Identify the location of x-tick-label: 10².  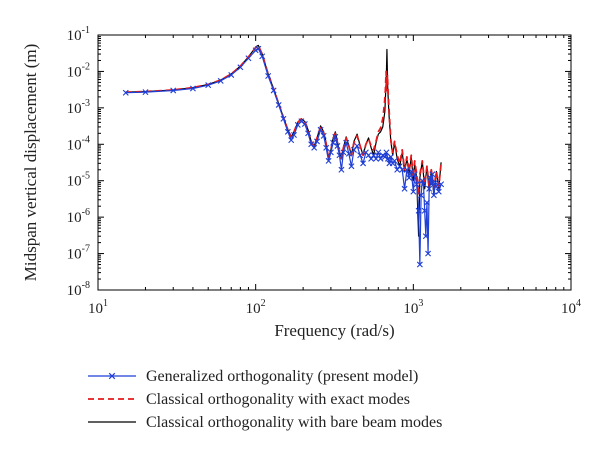
(256, 307).